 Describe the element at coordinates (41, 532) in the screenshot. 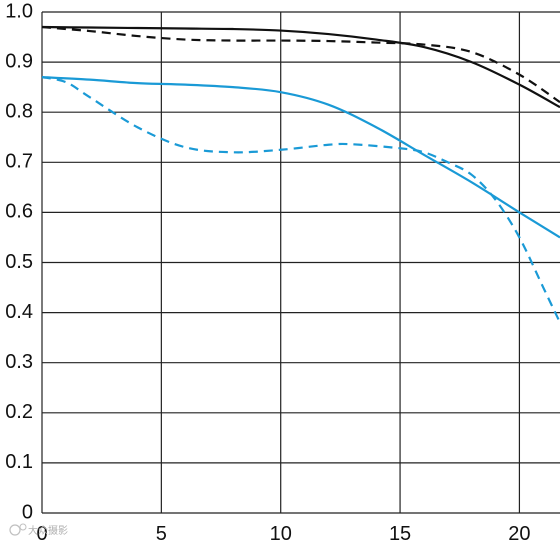

I see `x-tick-label: 0` at that location.